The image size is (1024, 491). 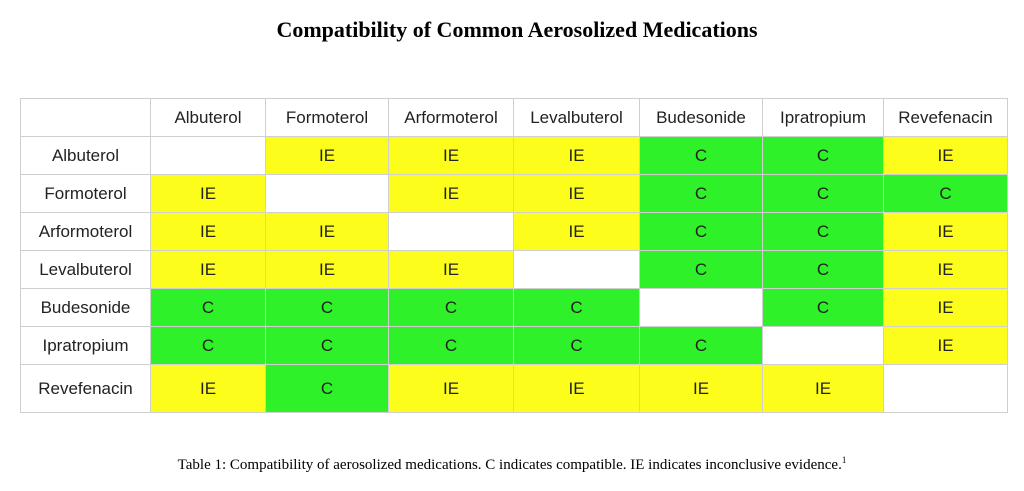 I want to click on row-header: Revefenacin, so click(x=85, y=388).